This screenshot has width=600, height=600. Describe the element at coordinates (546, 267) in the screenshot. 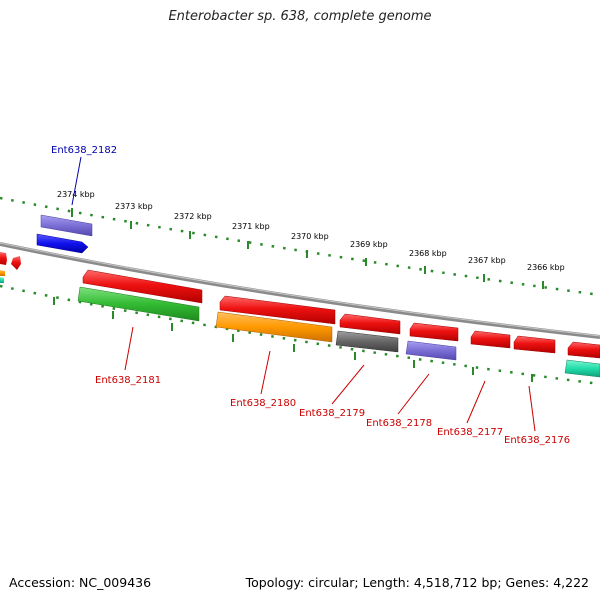

I see `scale-label: 2366 kbp` at that location.